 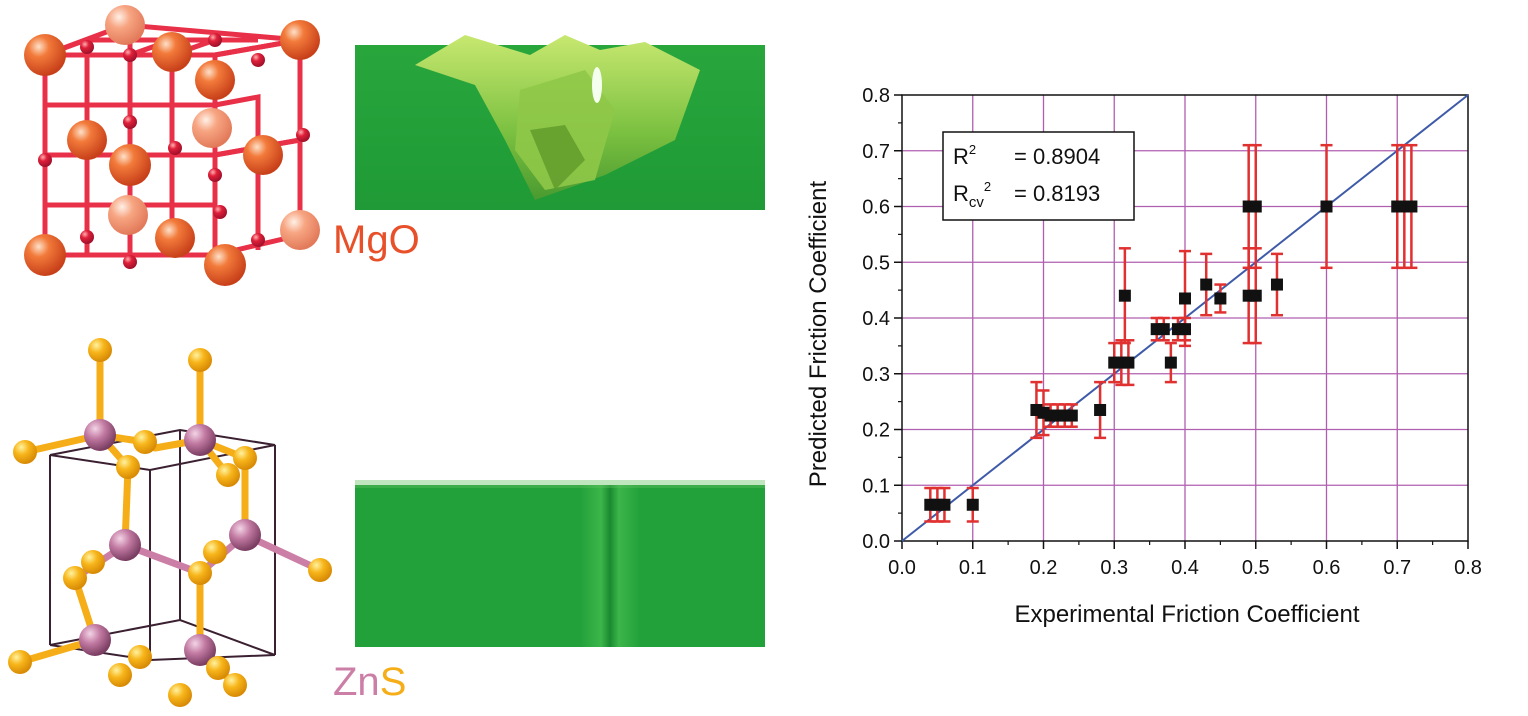 I want to click on zns-label-s: S, so click(x=393, y=682).